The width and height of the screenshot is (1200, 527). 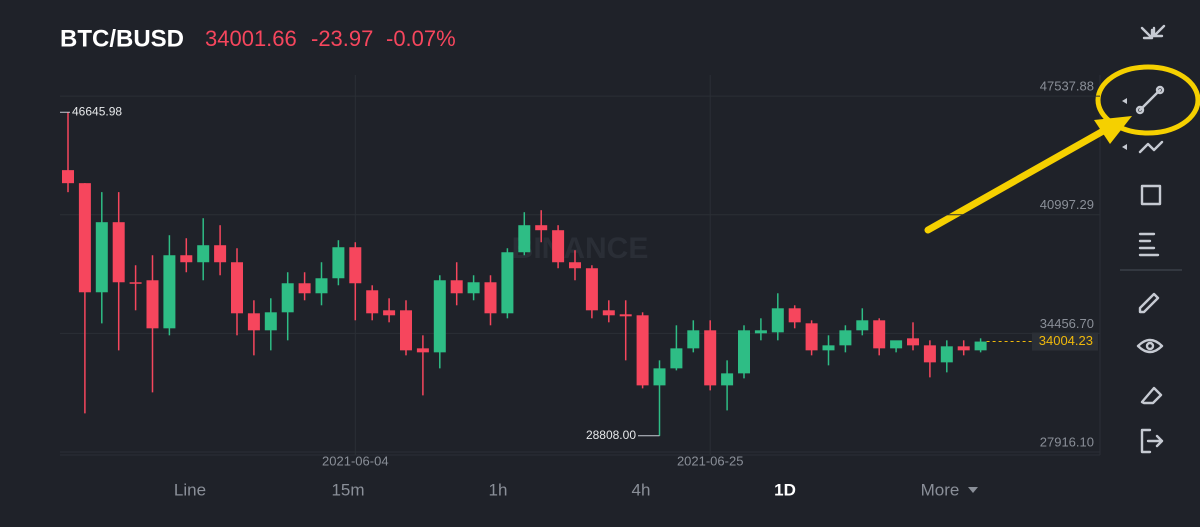 What do you see at coordinates (1149, 244) in the screenshot?
I see `fib-icon` at bounding box center [1149, 244].